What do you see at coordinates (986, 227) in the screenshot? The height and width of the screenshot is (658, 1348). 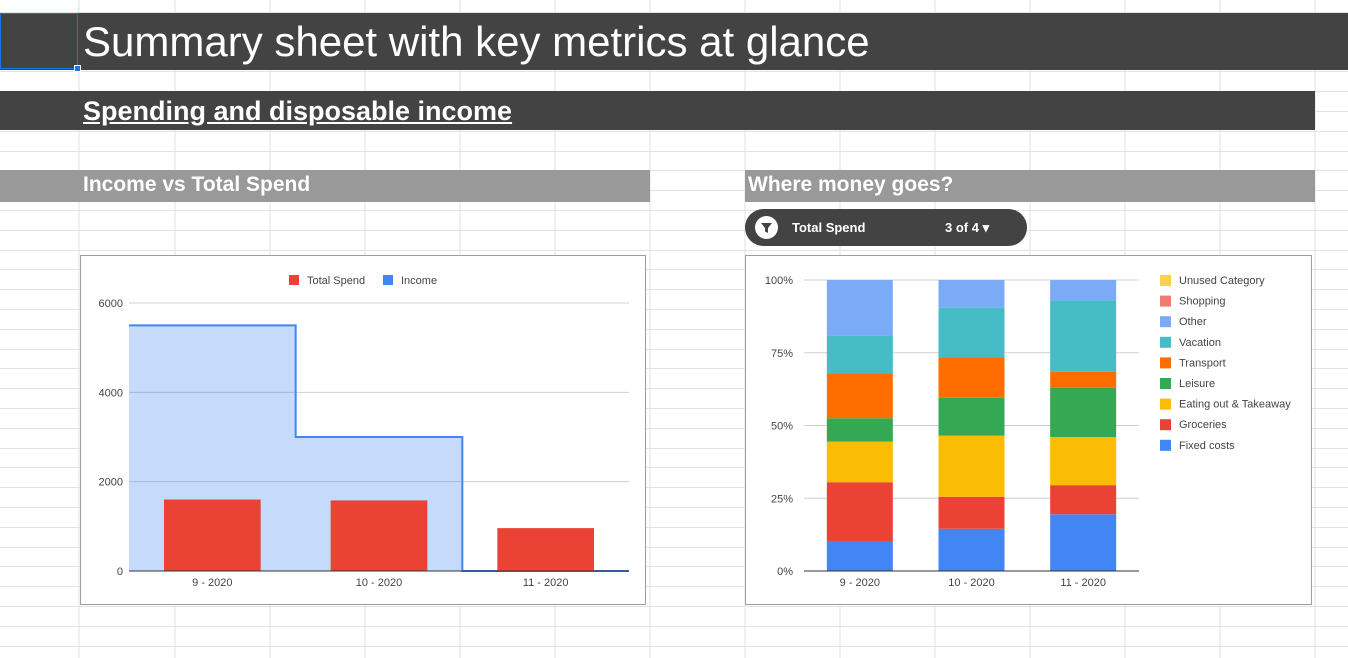 I see `caret-down-icon: ▾` at bounding box center [986, 227].